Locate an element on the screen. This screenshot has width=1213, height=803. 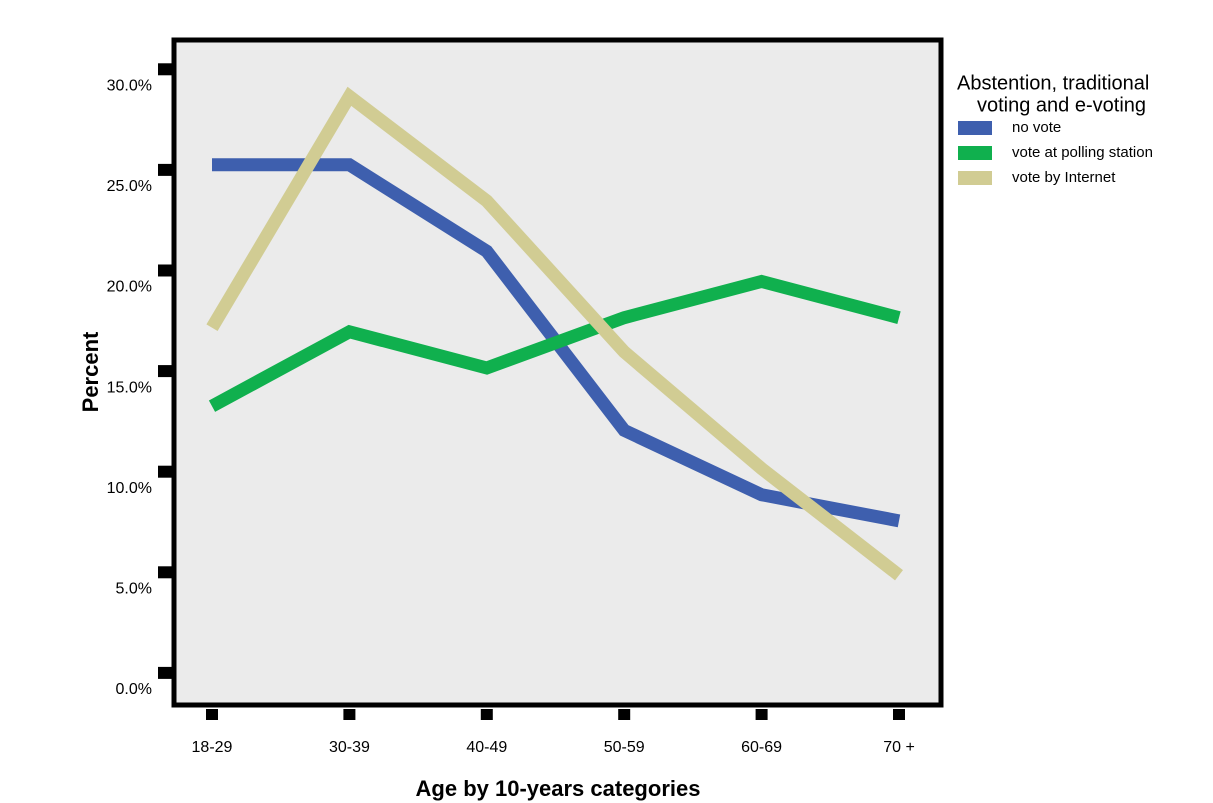
x-tick-label: 70 + is located at coordinates (899, 747).